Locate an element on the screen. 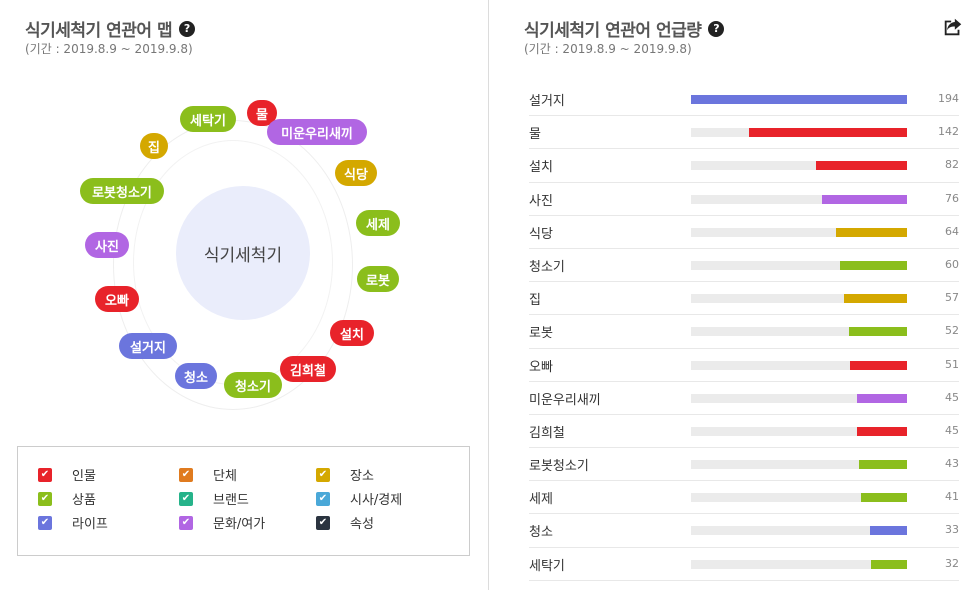  bar-row: 오빠 51 is located at coordinates (744, 365).